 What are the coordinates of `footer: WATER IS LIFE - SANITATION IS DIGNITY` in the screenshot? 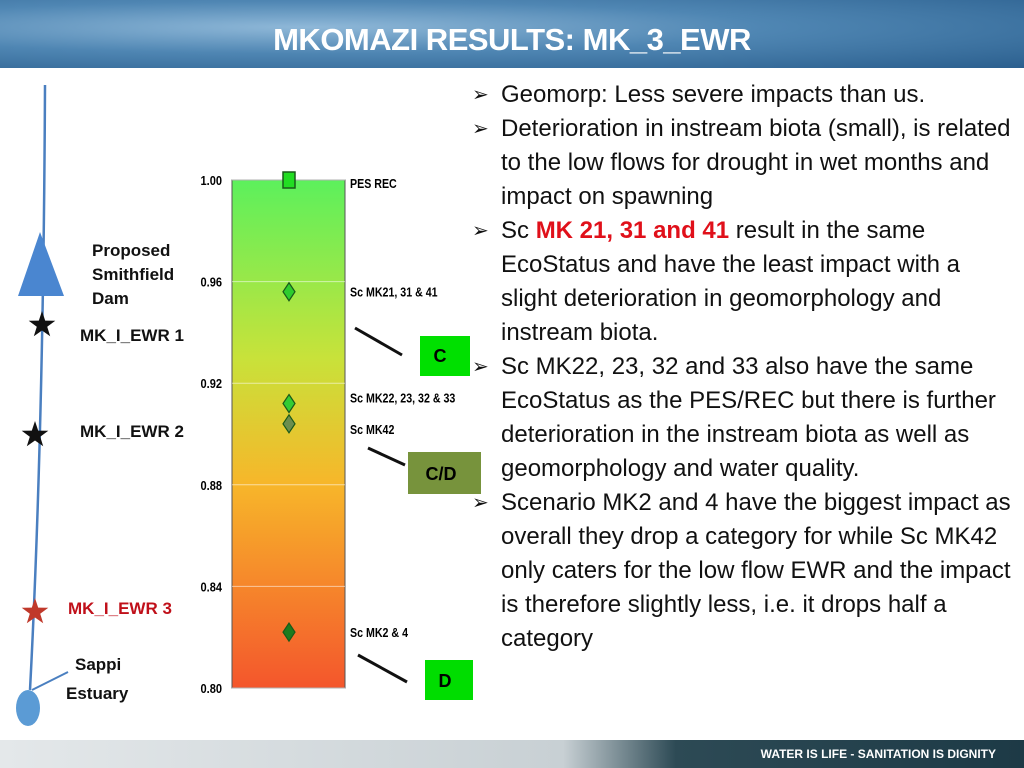 It's located at (512, 754).